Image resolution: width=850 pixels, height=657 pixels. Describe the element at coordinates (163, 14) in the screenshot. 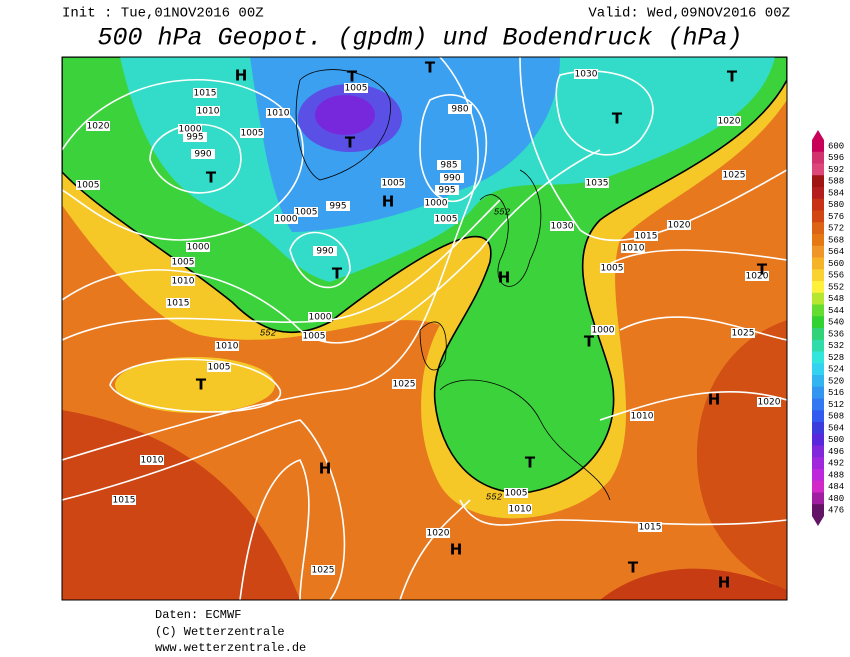

I see `init-time: Init : Tue,01NOV2016 00Z` at that location.